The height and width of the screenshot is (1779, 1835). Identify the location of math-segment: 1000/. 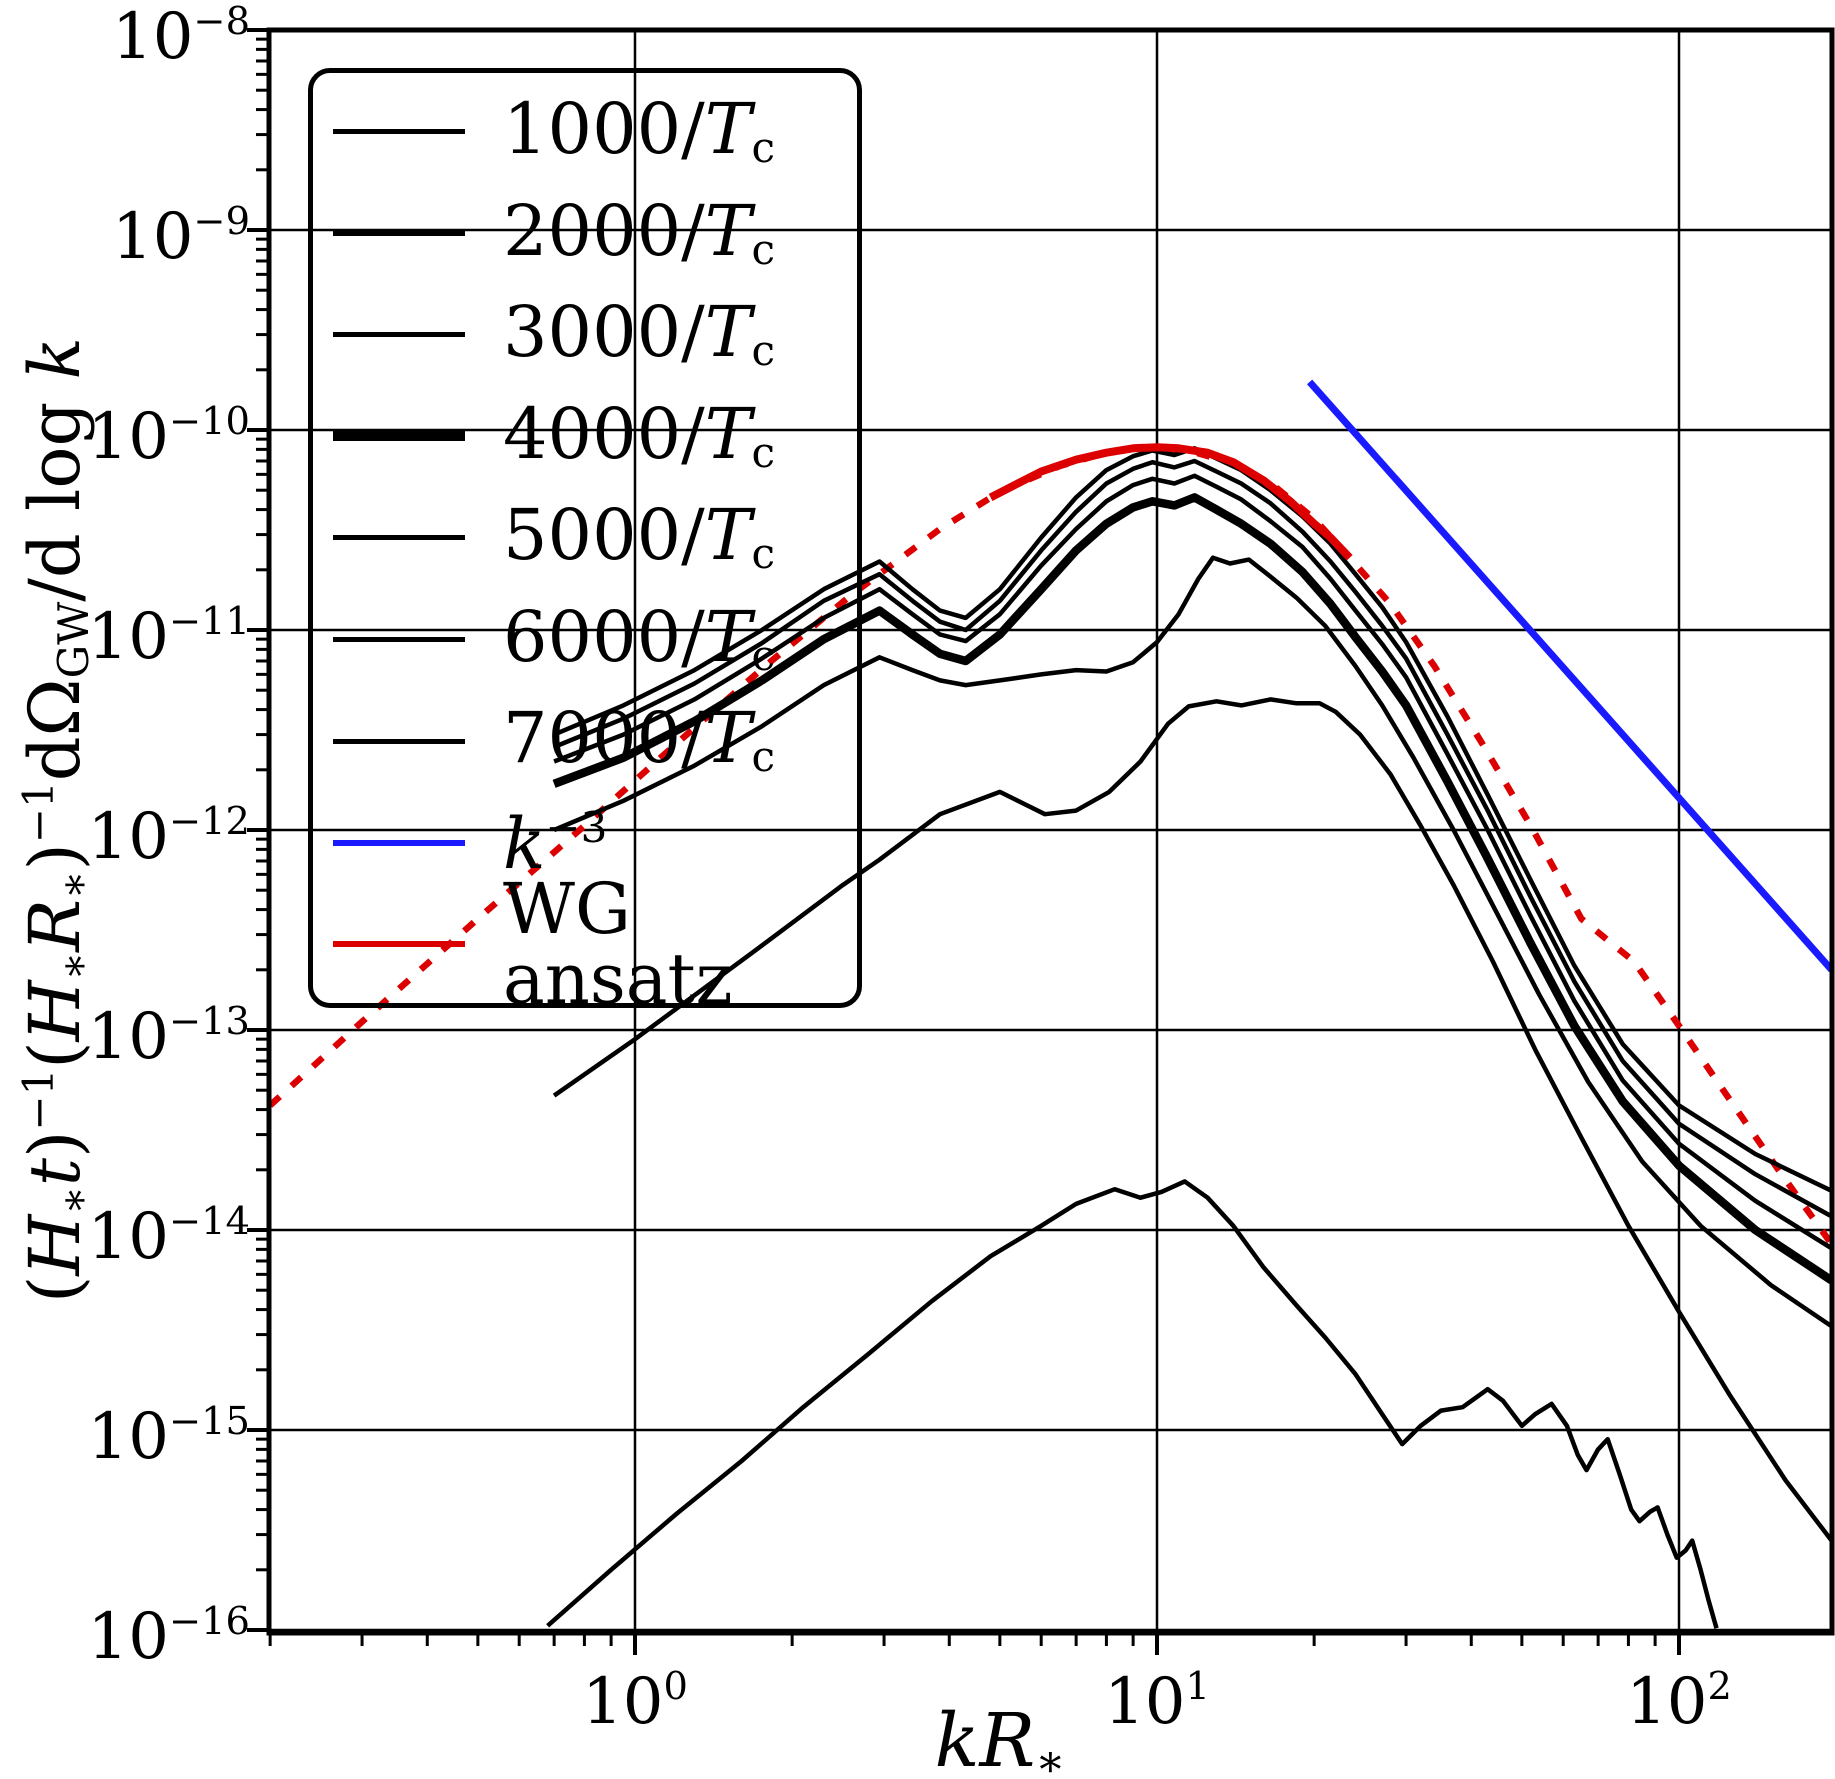
(604, 129).